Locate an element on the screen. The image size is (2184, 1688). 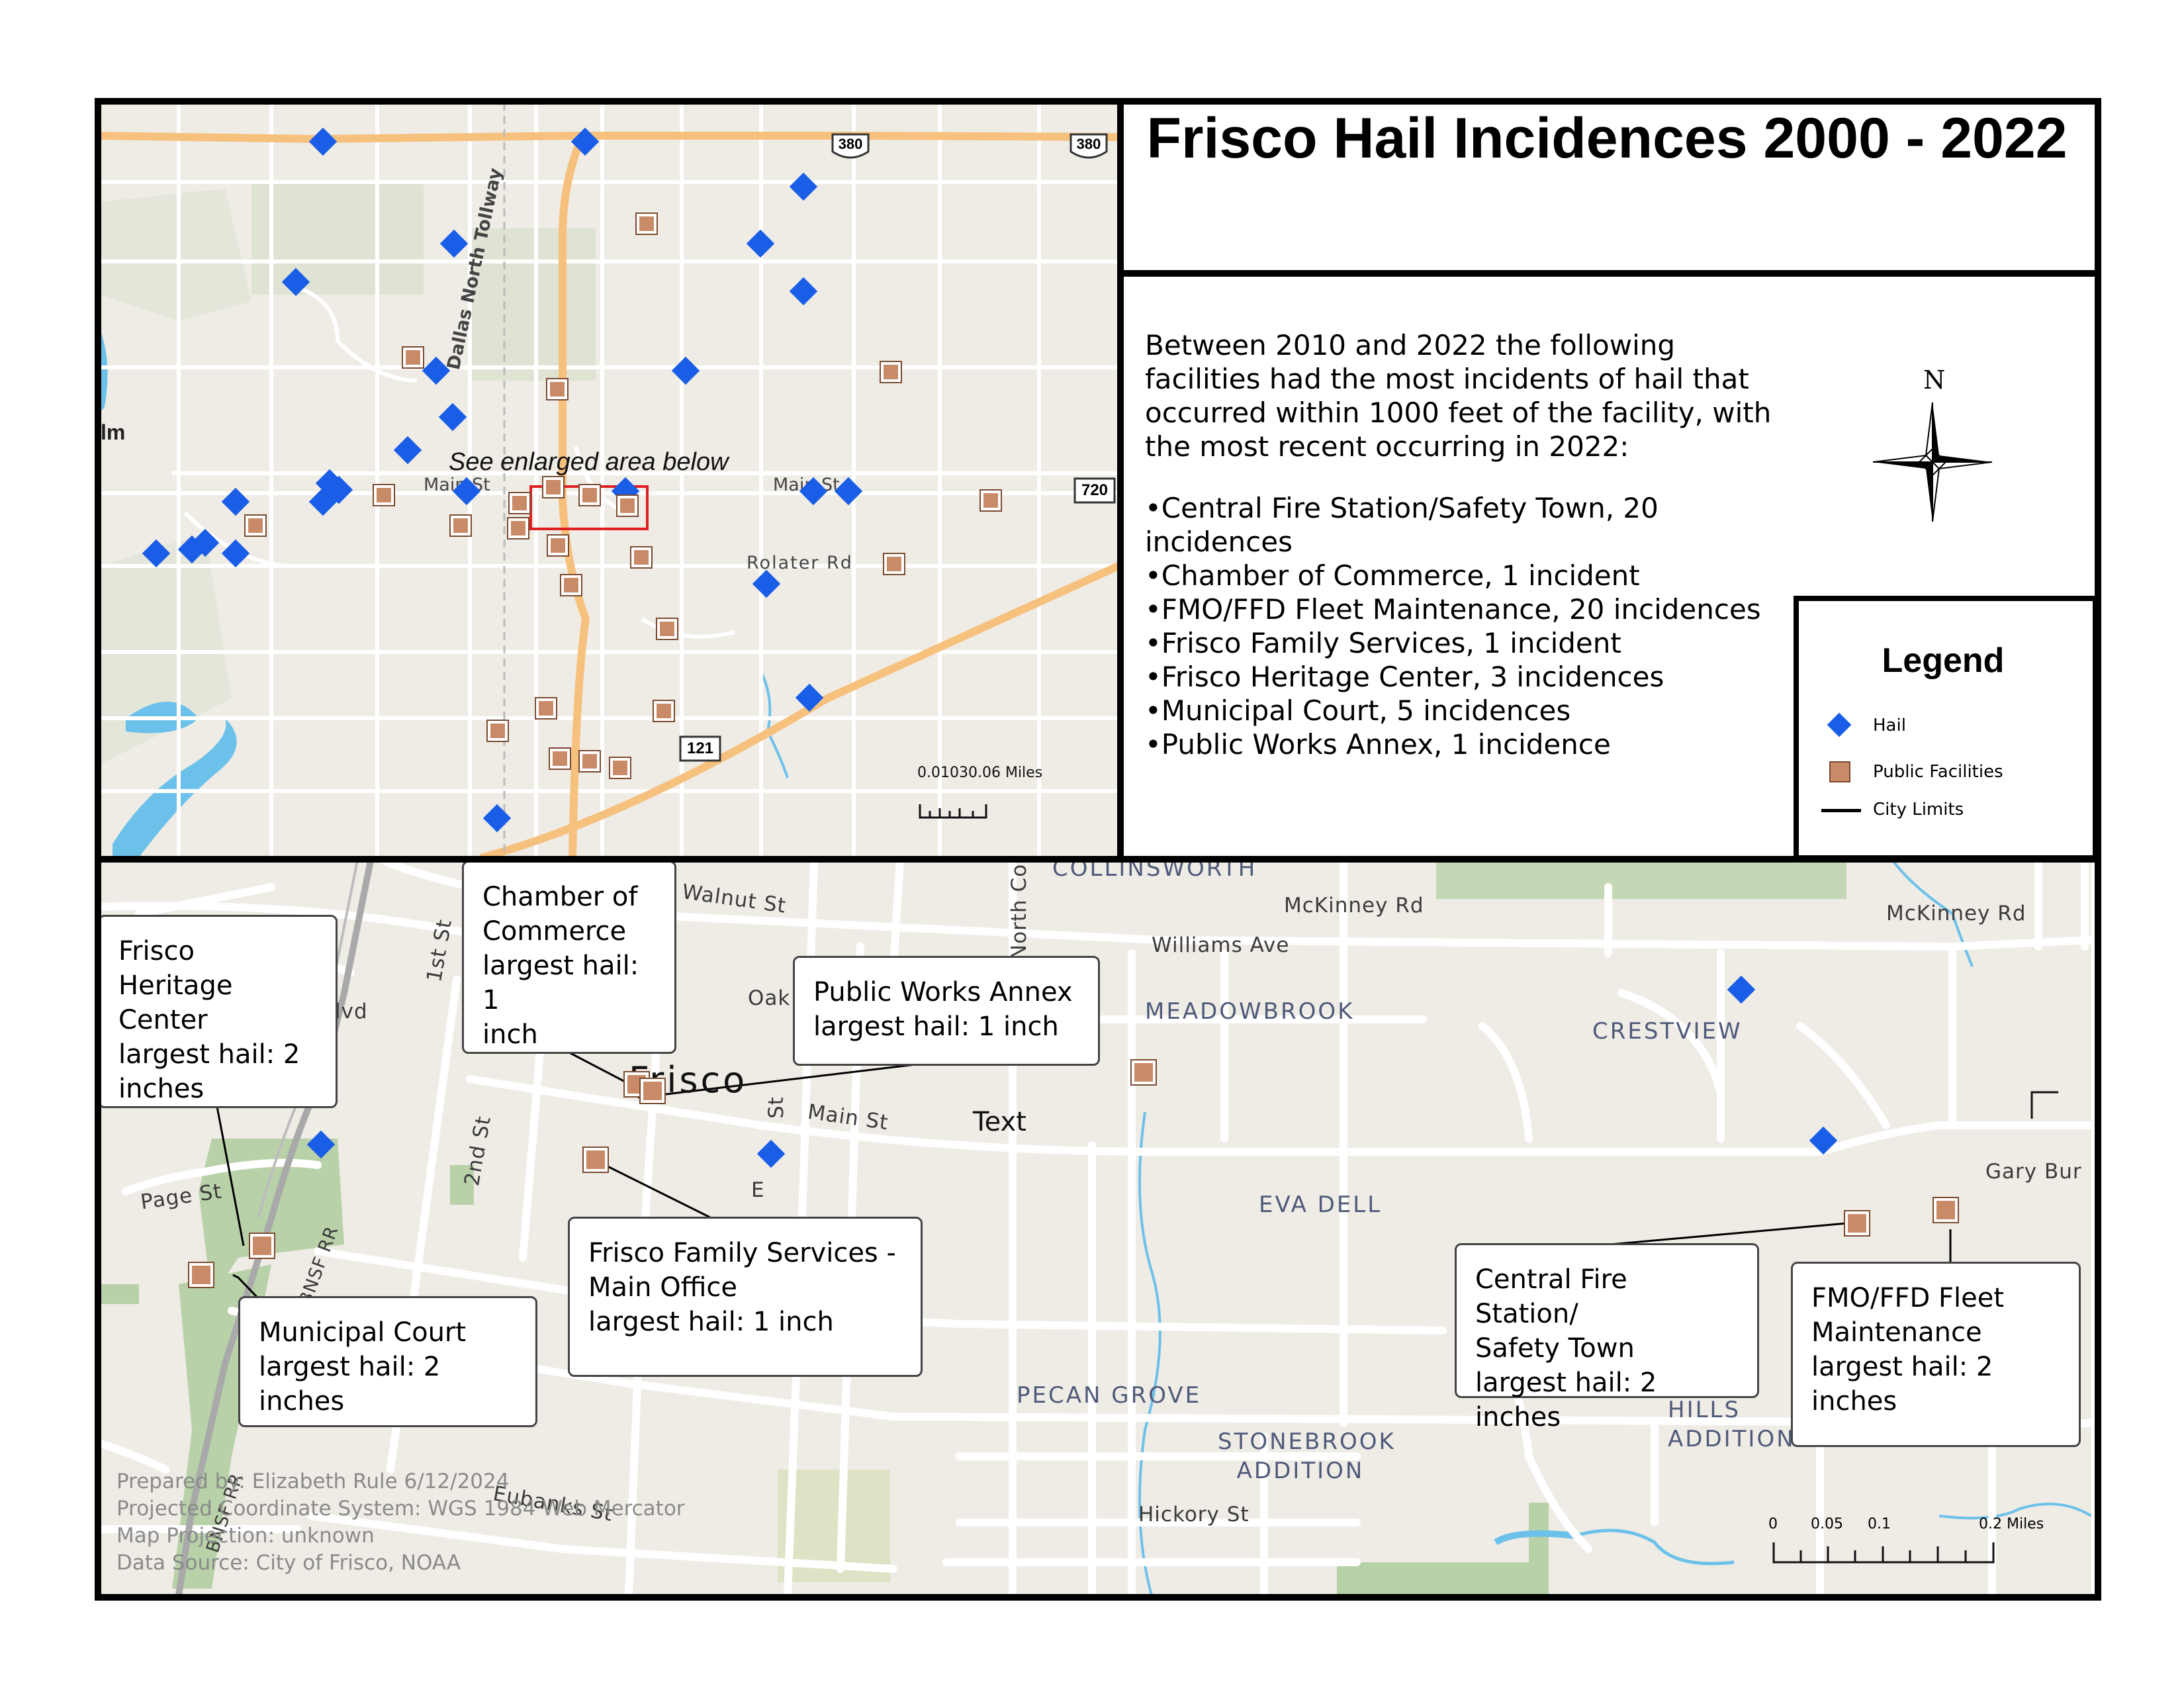
metadata-prepared-by: Prepared by: Elizabeth Rule 6/12/2024 is located at coordinates (313, 1481).